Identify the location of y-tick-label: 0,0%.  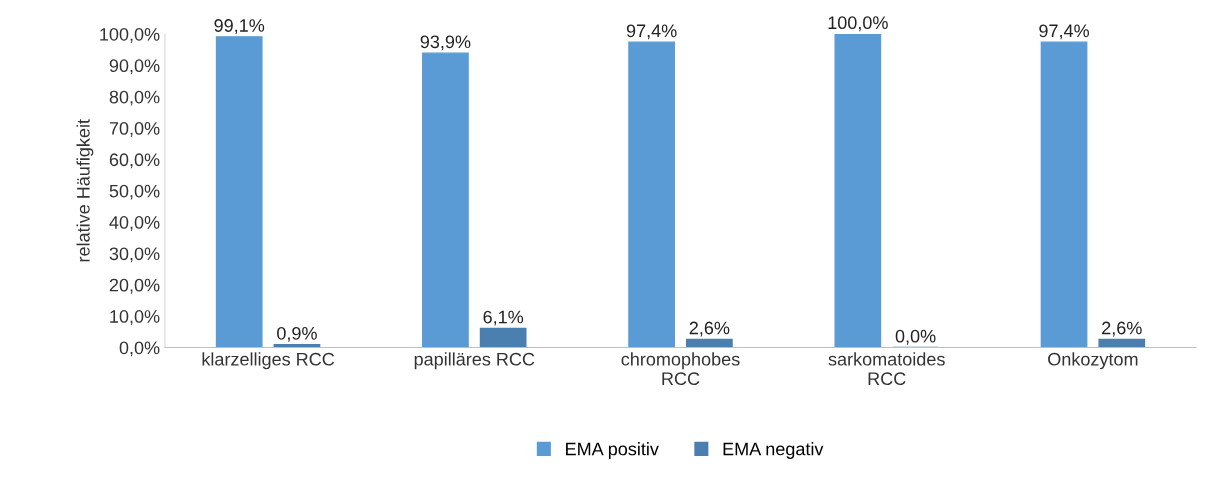
(139, 349).